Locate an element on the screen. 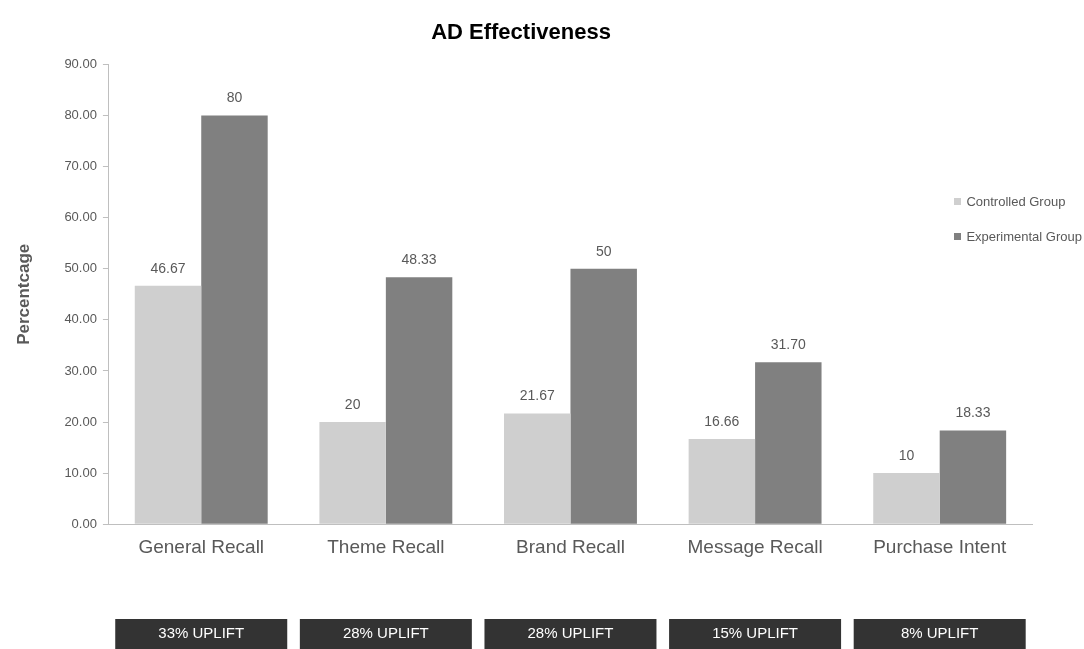 The height and width of the screenshot is (649, 1084). y-tick-label: 40.00 is located at coordinates (80, 319).